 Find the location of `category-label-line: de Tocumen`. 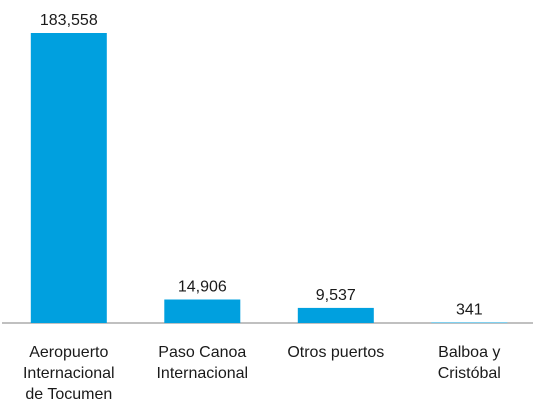

category-label-line: de Tocumen is located at coordinates (68, 394).